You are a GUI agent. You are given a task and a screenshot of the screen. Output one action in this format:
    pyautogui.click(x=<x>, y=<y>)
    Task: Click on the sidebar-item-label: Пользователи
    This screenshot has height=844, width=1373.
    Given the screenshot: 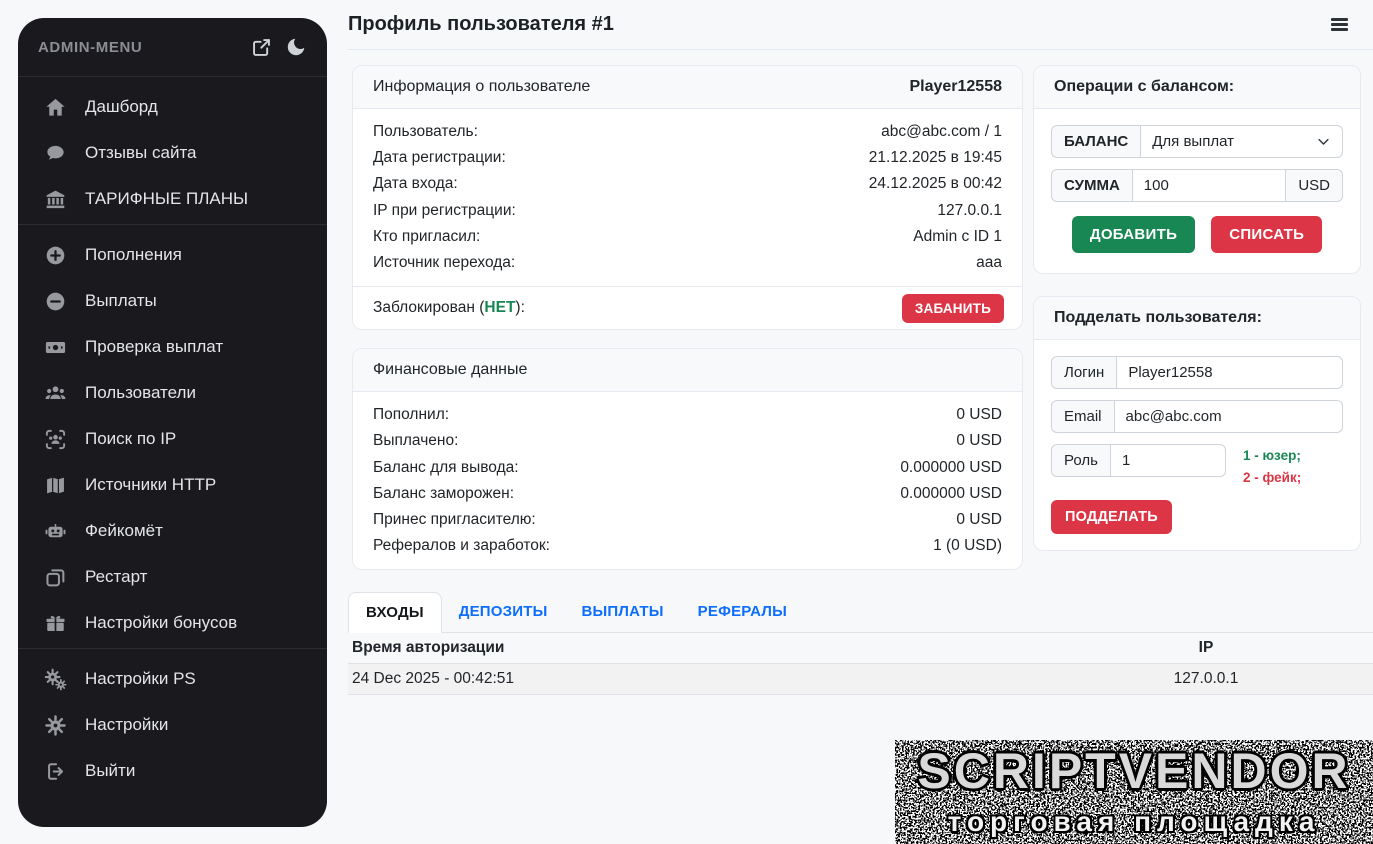 What is the action you would take?
    pyautogui.click(x=140, y=392)
    